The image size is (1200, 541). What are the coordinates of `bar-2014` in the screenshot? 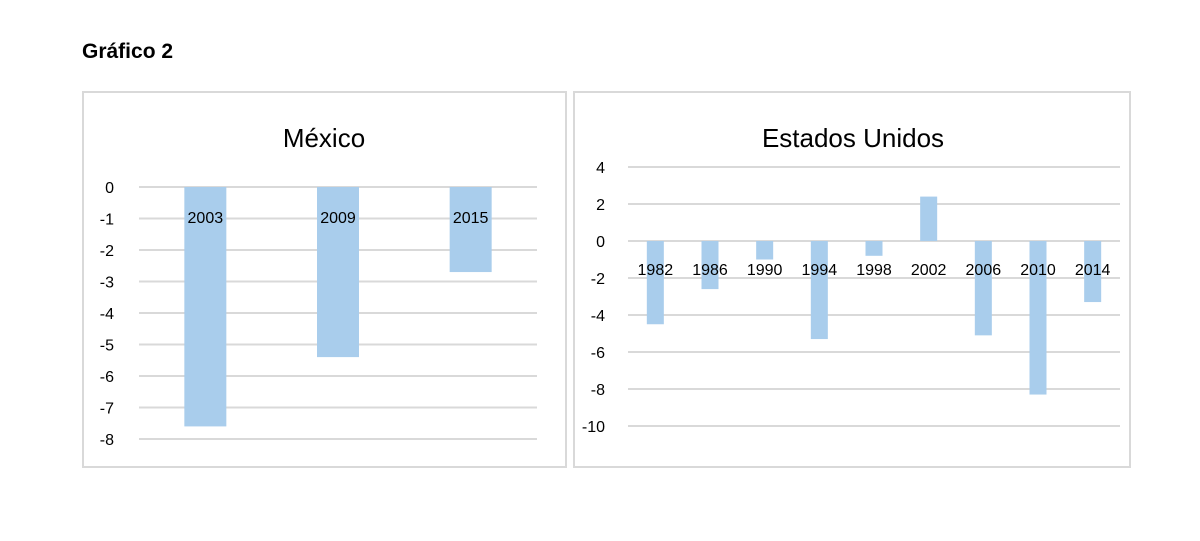 It's located at (1093, 272).